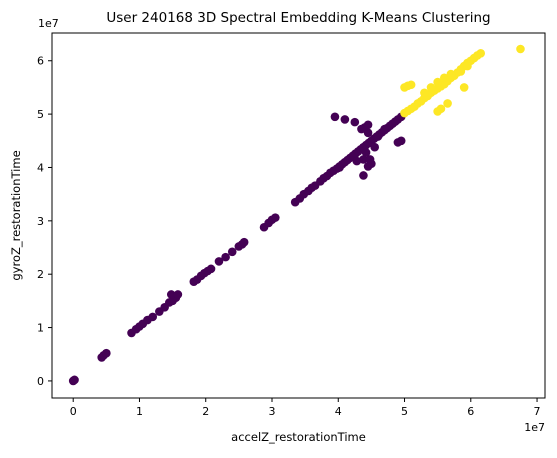 The width and height of the screenshot is (557, 458). What do you see at coordinates (40, 167) in the screenshot?
I see `y-tick-label: 4` at bounding box center [40, 167].